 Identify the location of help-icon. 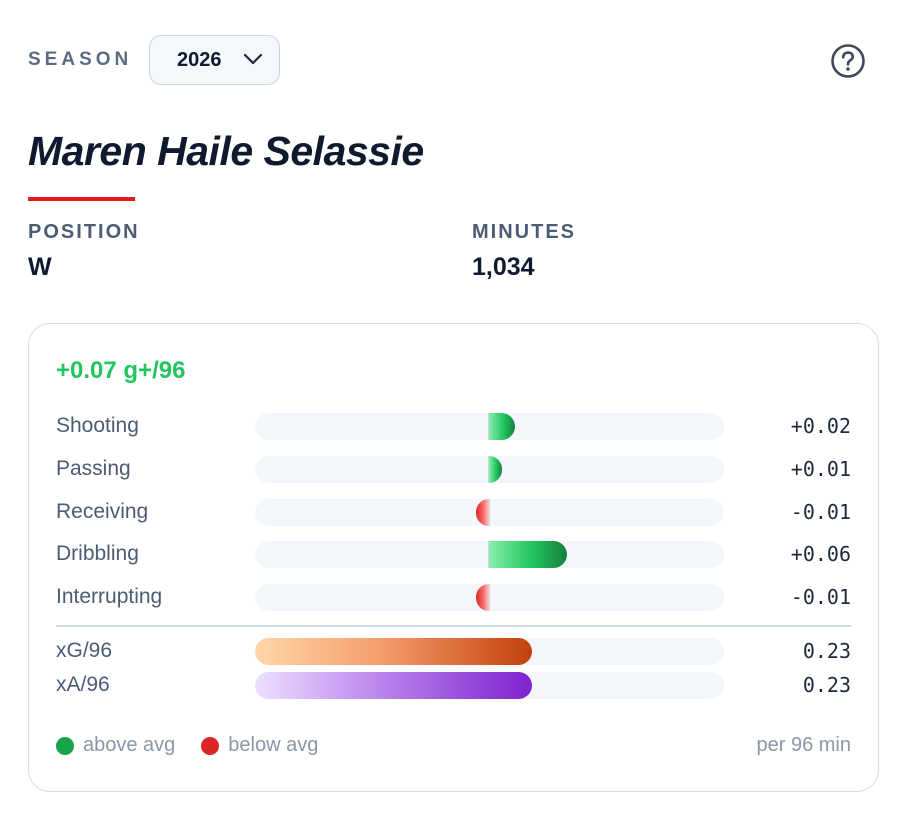
(848, 61).